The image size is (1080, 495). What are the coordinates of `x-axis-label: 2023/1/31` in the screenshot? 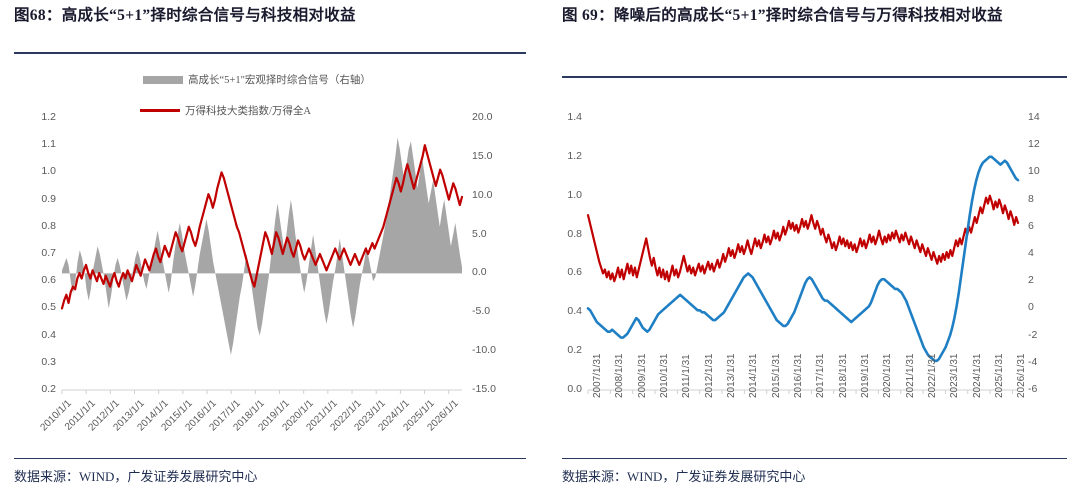 It's located at (955, 376).